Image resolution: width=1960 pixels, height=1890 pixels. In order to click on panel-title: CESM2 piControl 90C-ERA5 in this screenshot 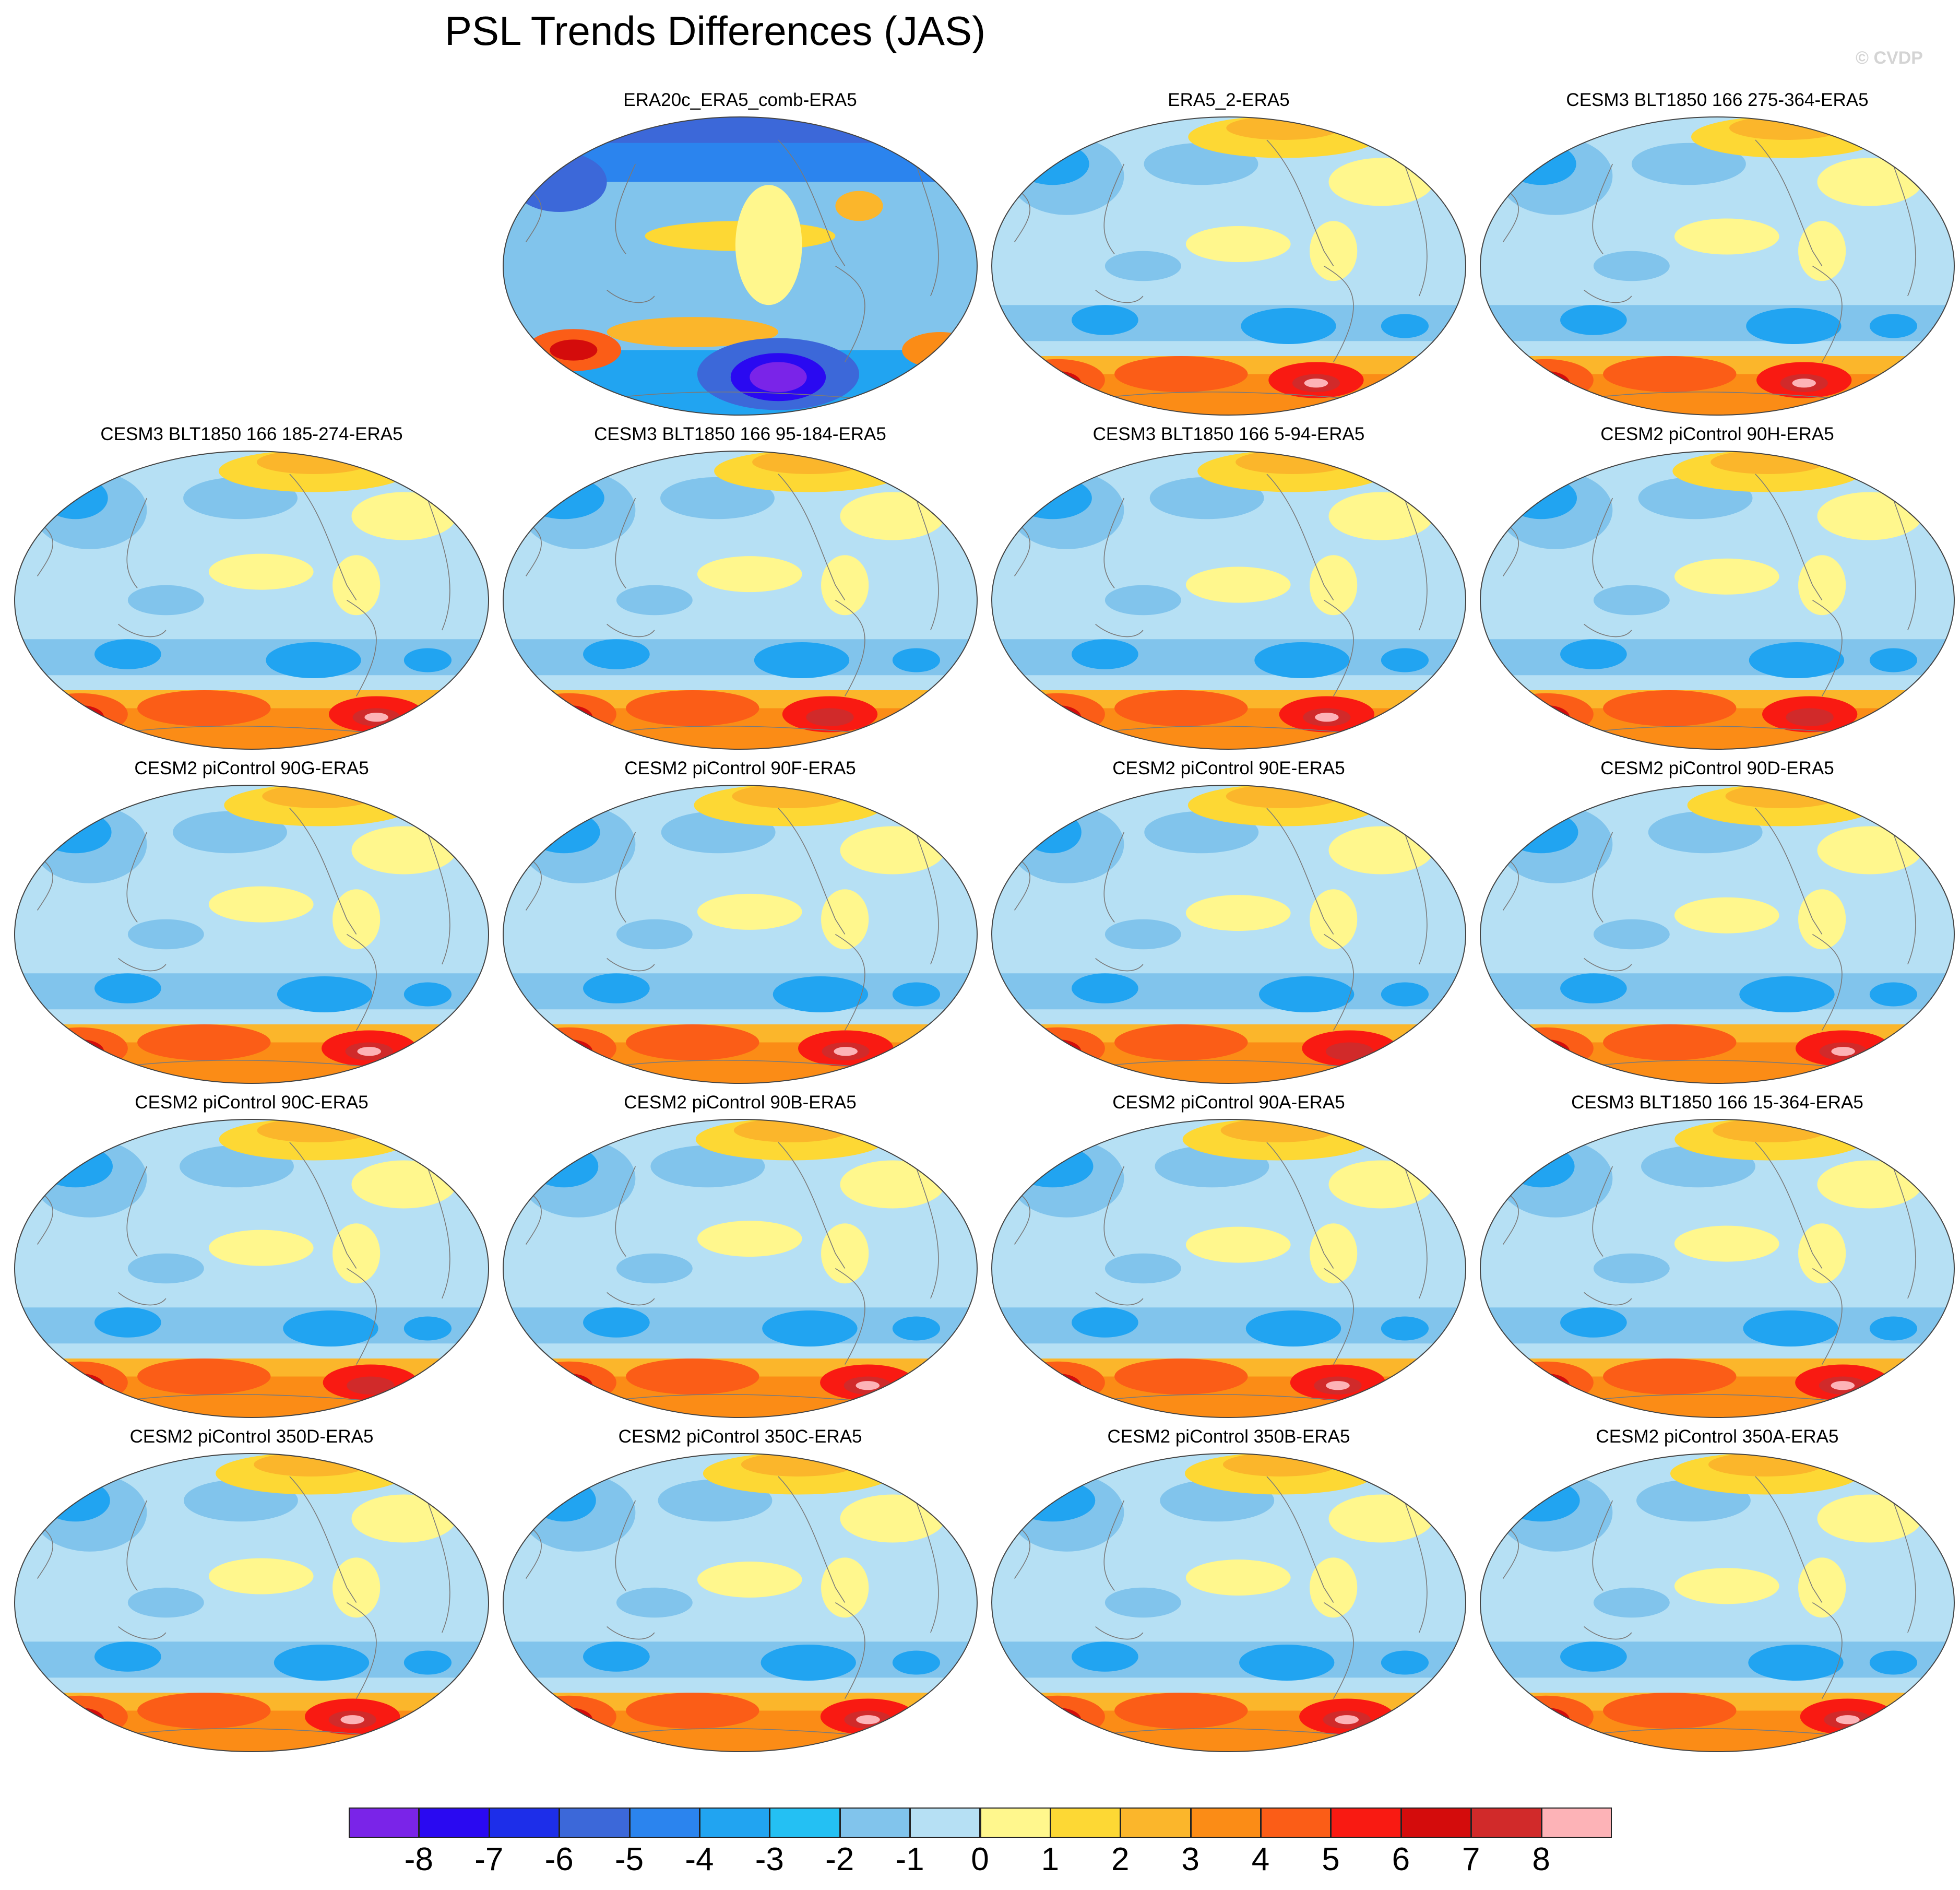, I will do `click(252, 1102)`.